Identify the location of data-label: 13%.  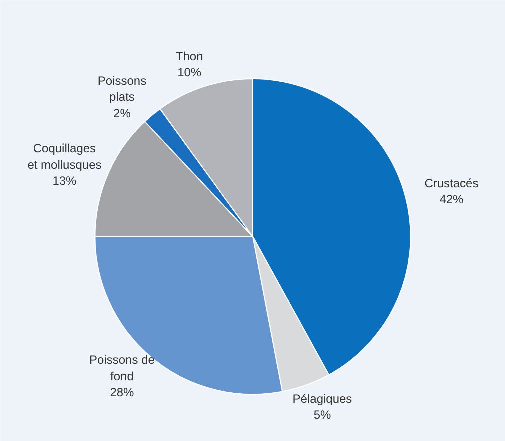
(65, 181).